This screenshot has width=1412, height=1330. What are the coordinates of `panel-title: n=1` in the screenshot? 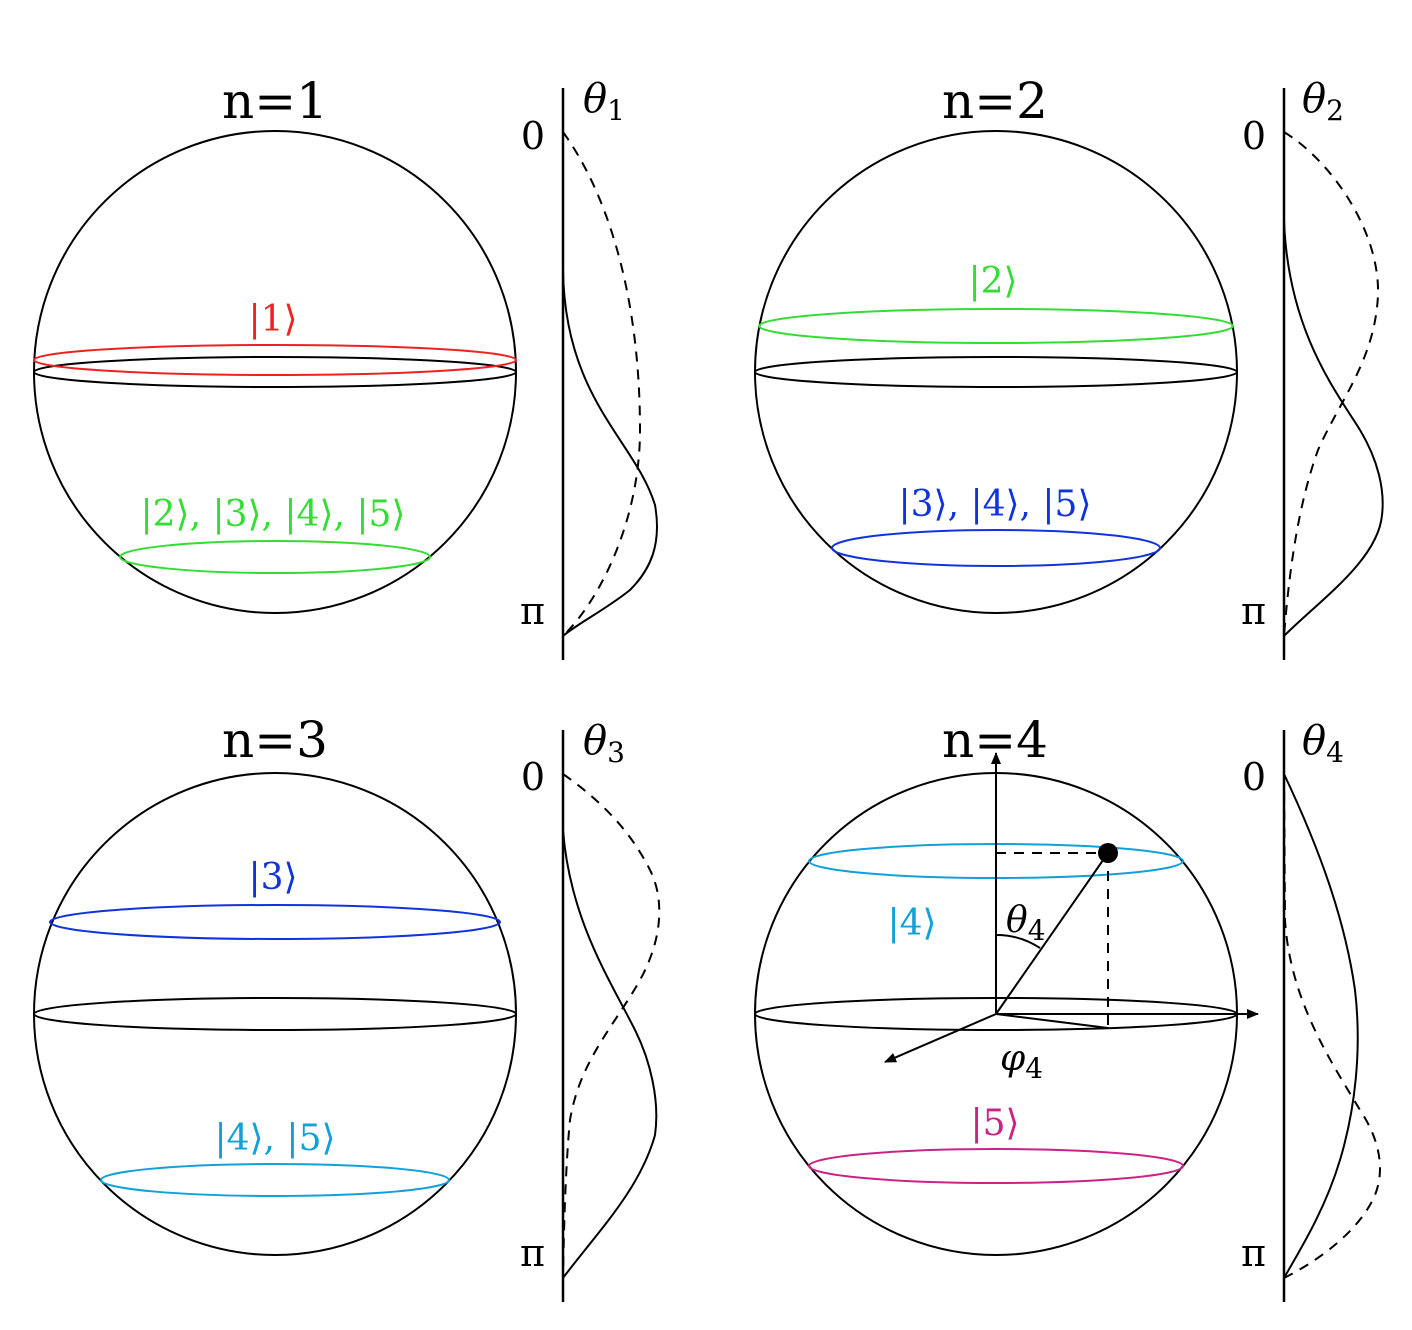 It's located at (275, 101).